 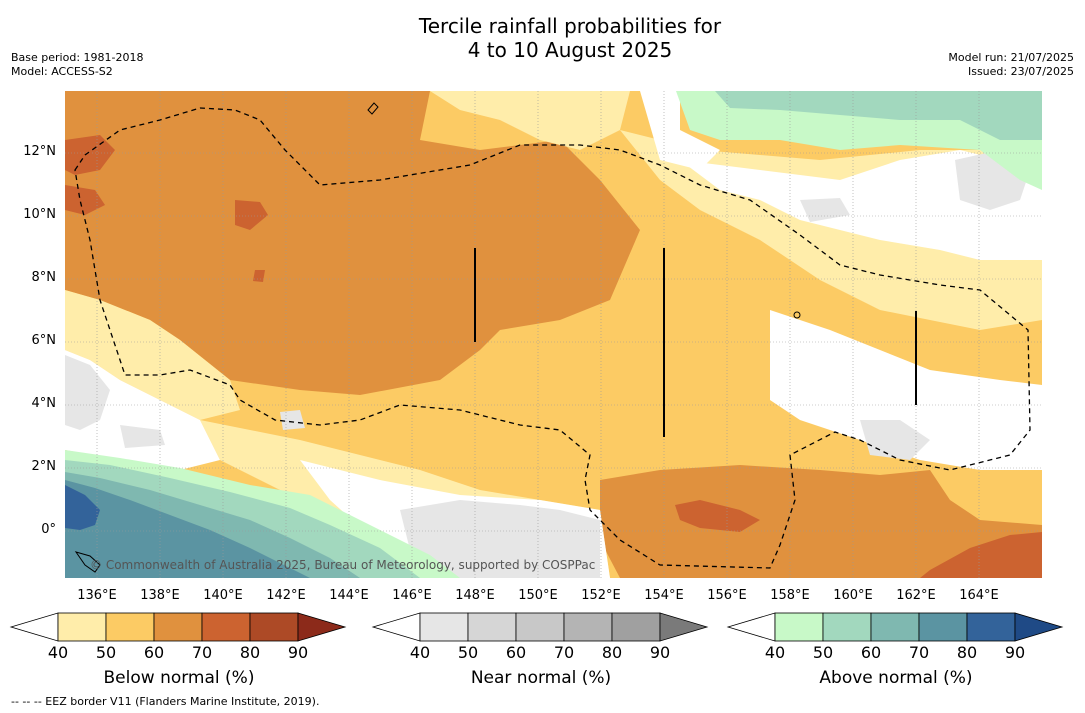 I want to click on model-run: Model run: 21/07/2025, so click(x=1011, y=57).